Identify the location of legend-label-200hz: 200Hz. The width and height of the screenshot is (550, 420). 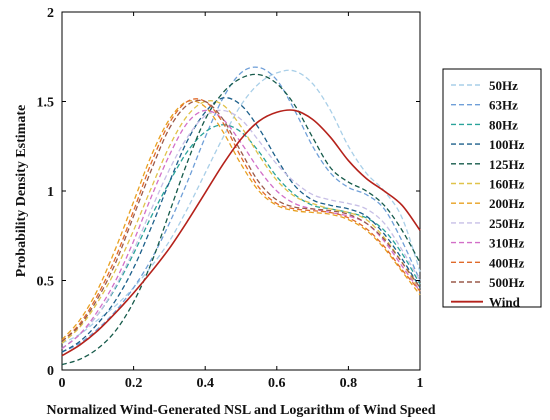
(507, 203).